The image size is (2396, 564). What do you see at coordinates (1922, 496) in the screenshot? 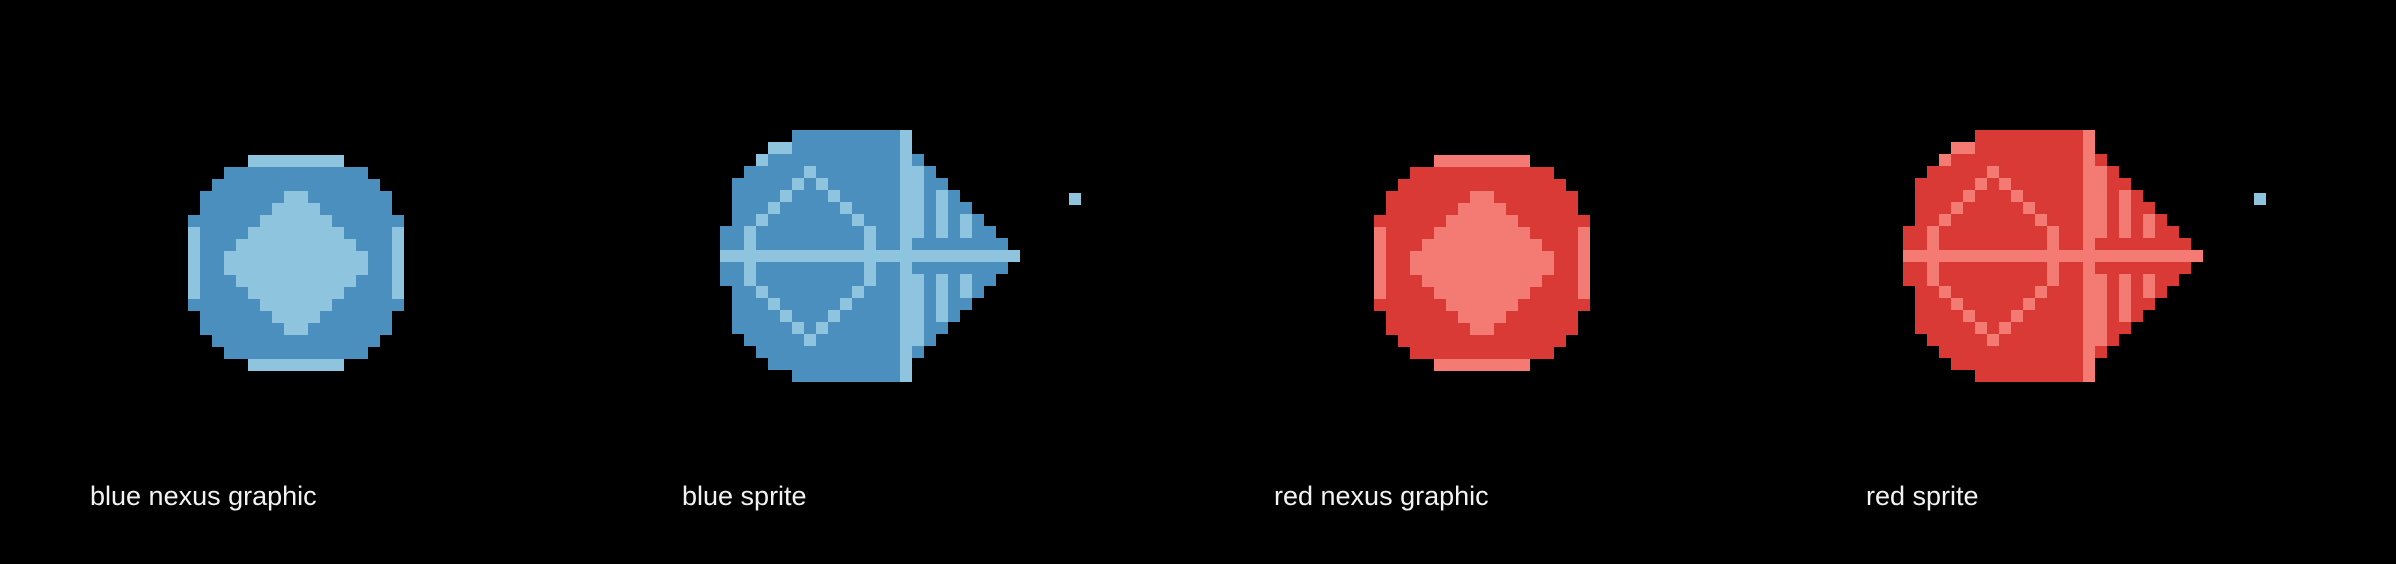
I see `red-sprite-label: red sprite` at bounding box center [1922, 496].